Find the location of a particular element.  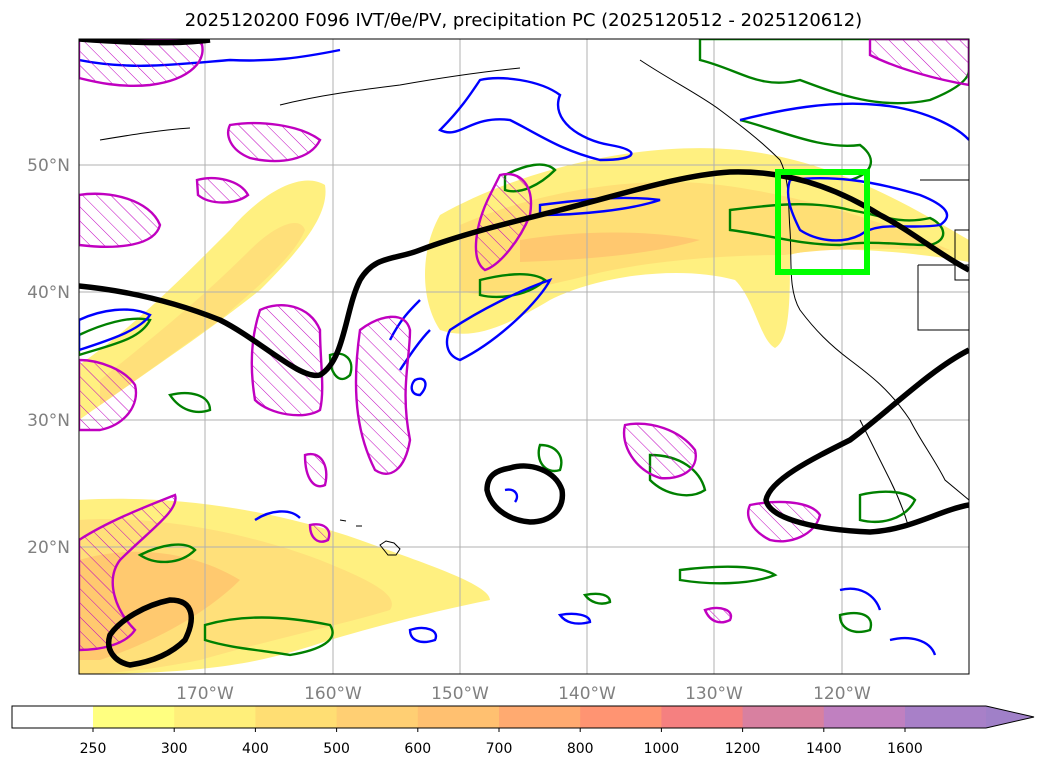

colorbar-tick-label: 300 is located at coordinates (174, 749).